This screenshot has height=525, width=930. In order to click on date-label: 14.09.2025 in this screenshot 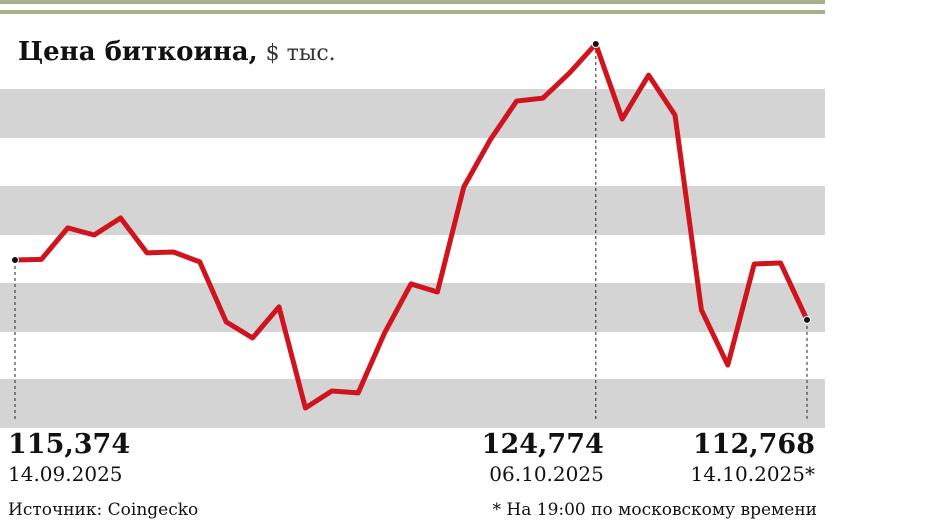, I will do `click(65, 474)`.